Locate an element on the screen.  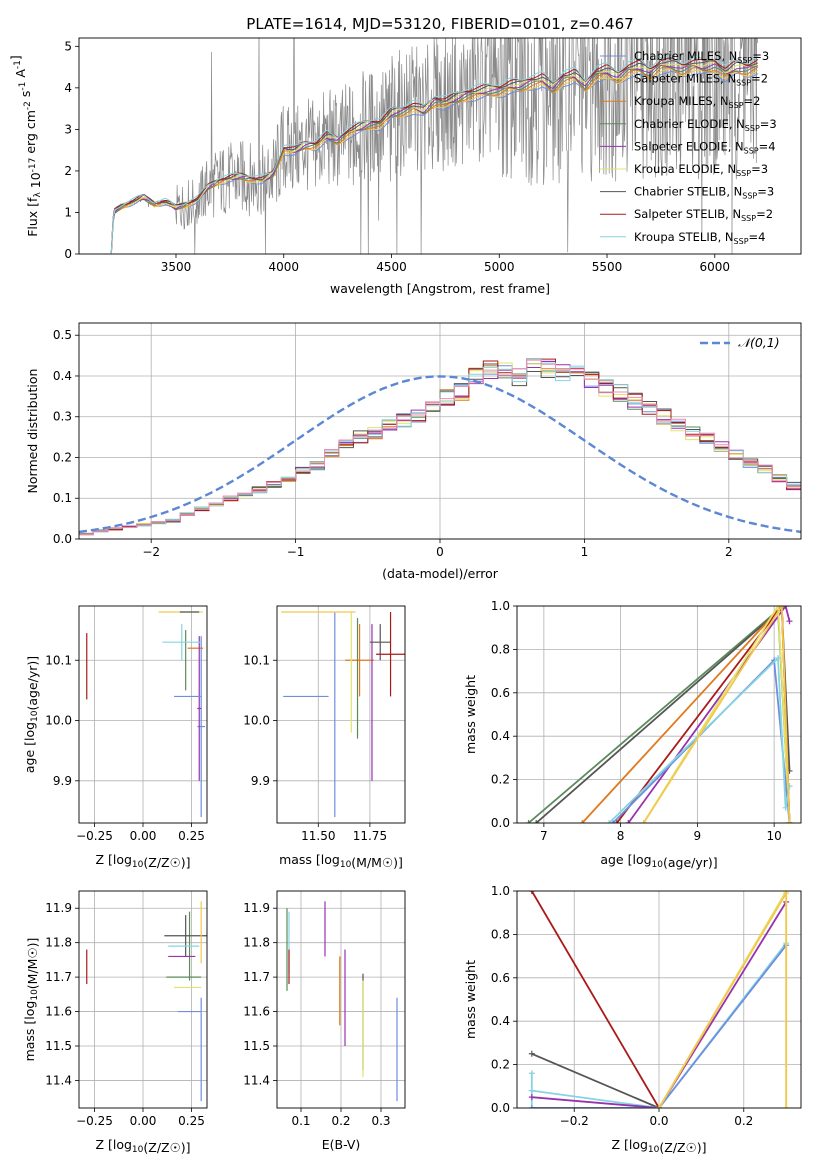
y-axis-label: mass weight is located at coordinates (470, 714).